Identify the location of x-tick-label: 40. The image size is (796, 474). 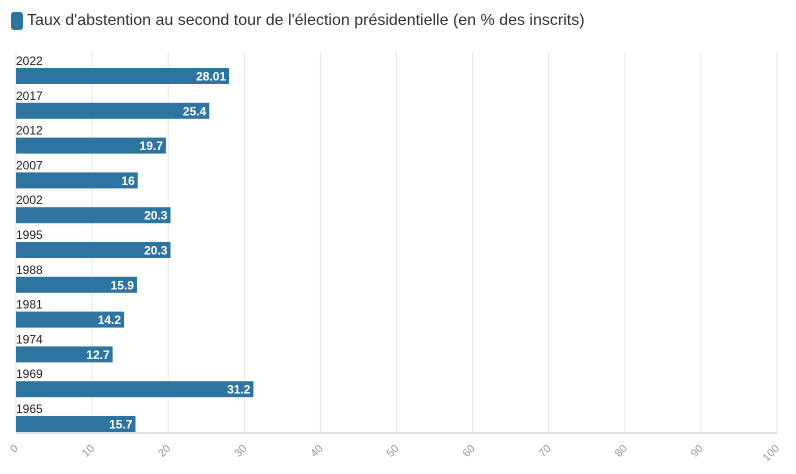
(316, 451).